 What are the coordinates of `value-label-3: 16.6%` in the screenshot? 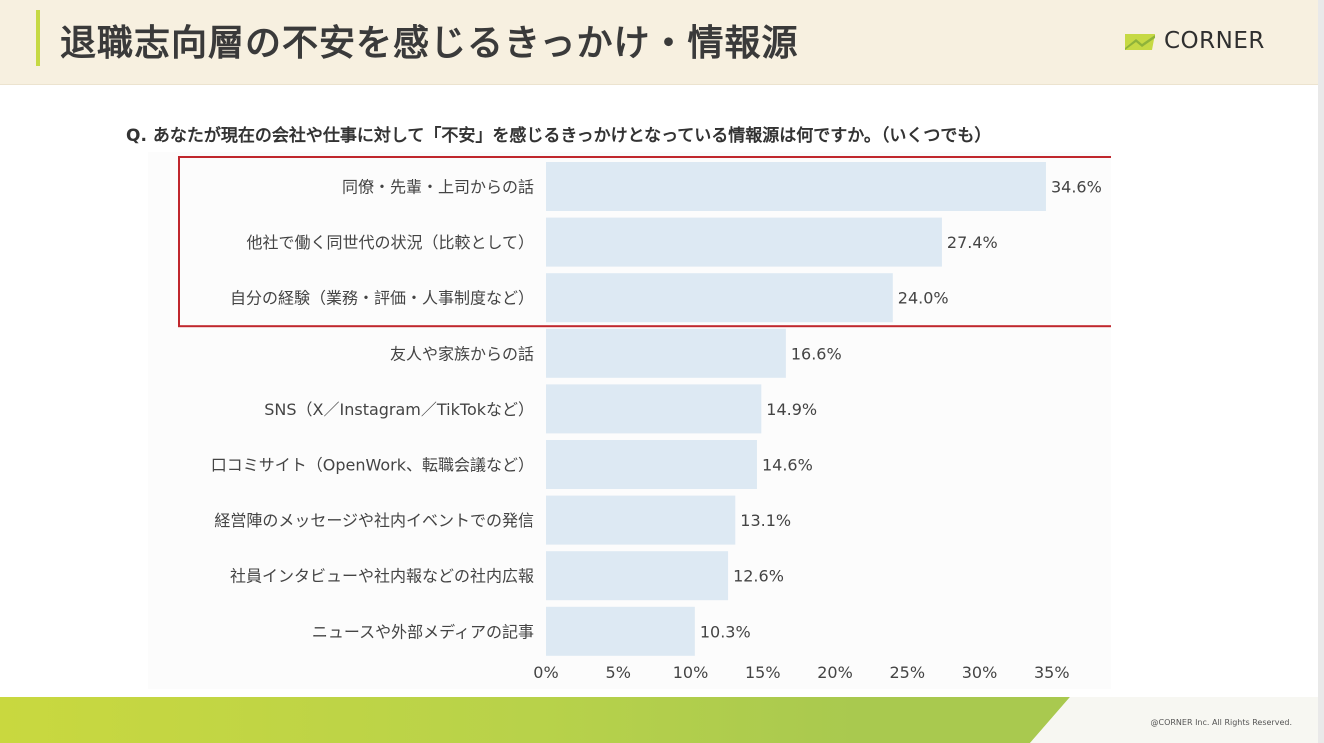 It's located at (816, 353).